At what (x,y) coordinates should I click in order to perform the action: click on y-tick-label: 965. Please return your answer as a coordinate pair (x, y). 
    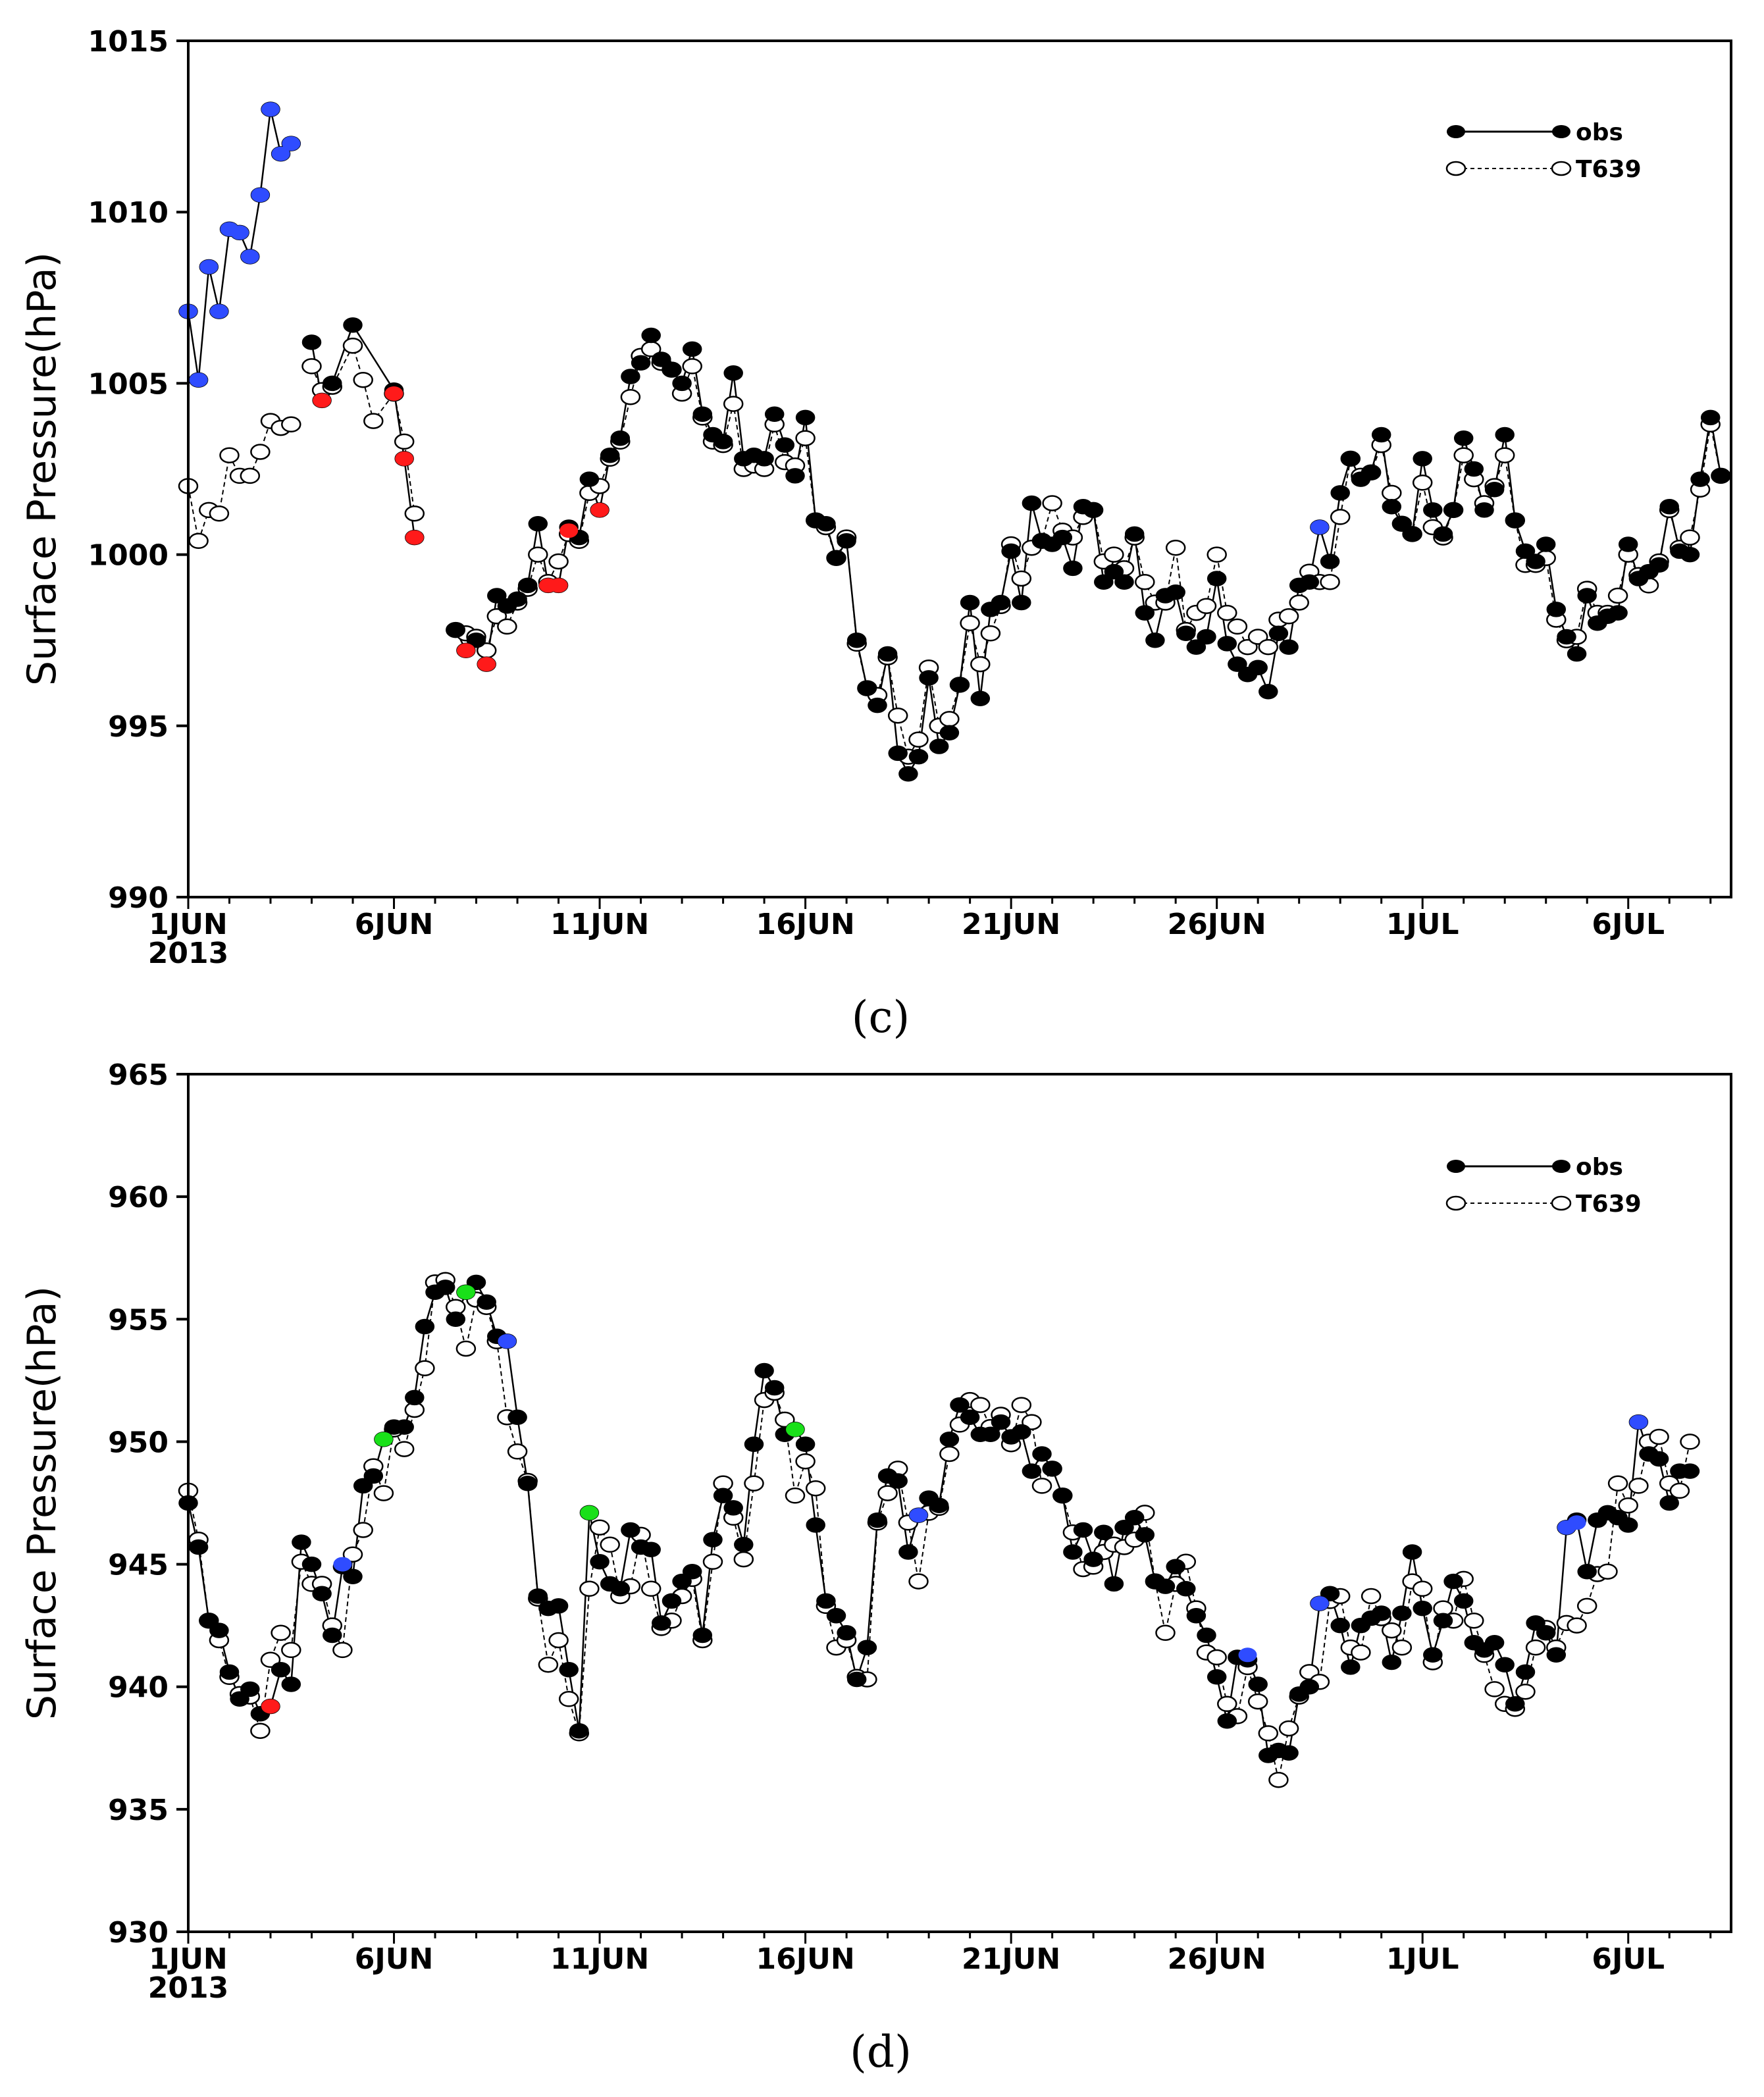
    Looking at the image, I should click on (138, 1075).